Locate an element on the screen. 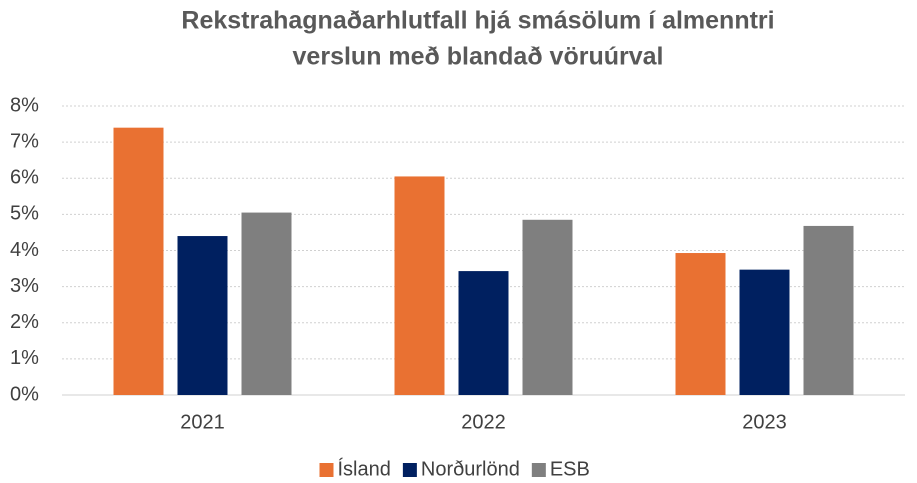 The height and width of the screenshot is (483, 917). y-tick-label: 1% is located at coordinates (24, 358).